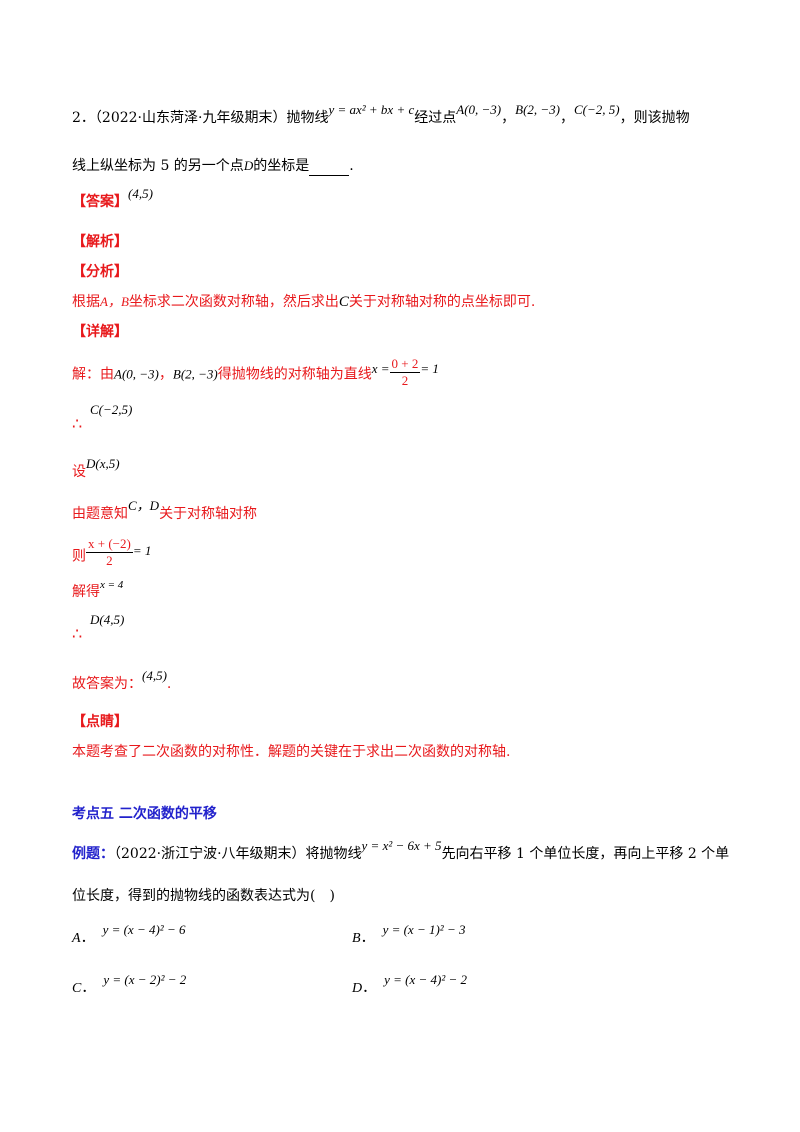 This screenshot has width=800, height=1132. What do you see at coordinates (107, 684) in the screenshot?
I see `text: 故答案为：` at bounding box center [107, 684].